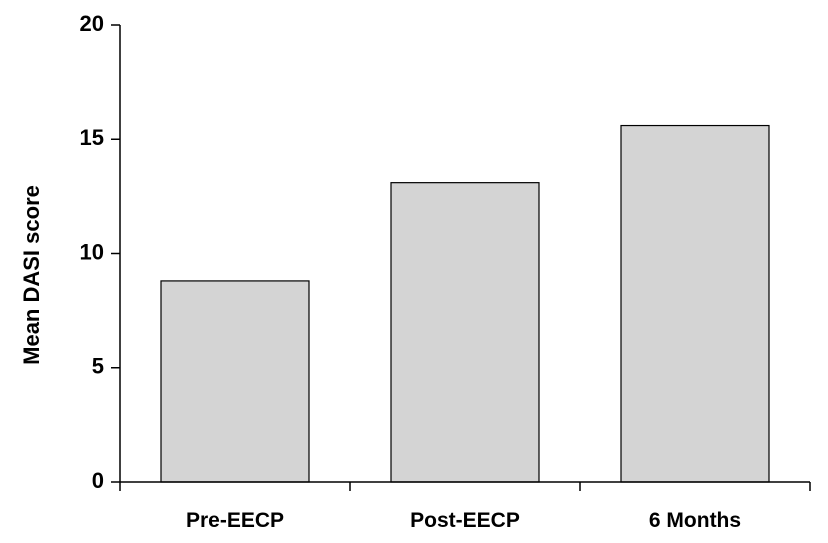 The width and height of the screenshot is (828, 543). What do you see at coordinates (465, 332) in the screenshot?
I see `bar-post-eecp` at bounding box center [465, 332].